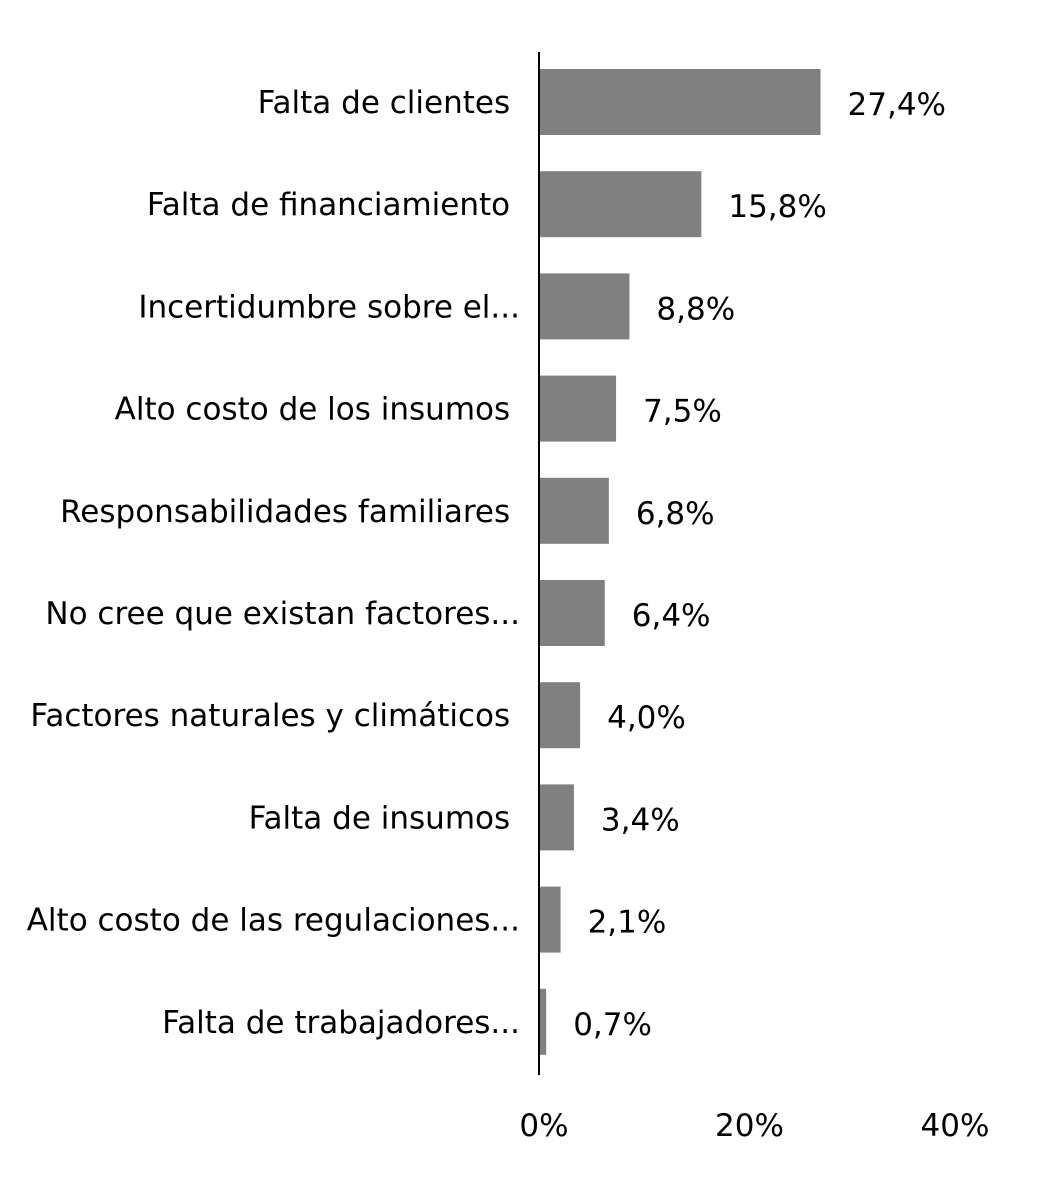  Describe the element at coordinates (695, 309) in the screenshot. I see `data-label: 8,8%` at that location.